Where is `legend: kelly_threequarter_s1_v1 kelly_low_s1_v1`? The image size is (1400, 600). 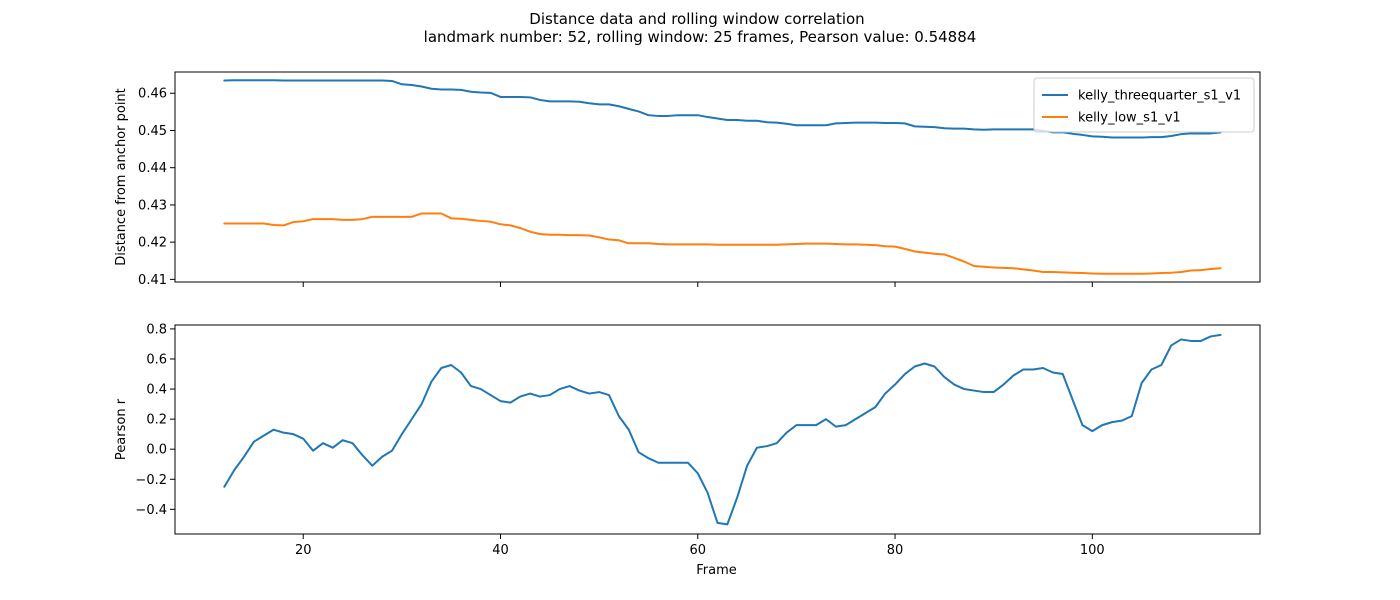
legend: kelly_threequarter_s1_v1 kelly_low_s1_v1 is located at coordinates (1144, 105).